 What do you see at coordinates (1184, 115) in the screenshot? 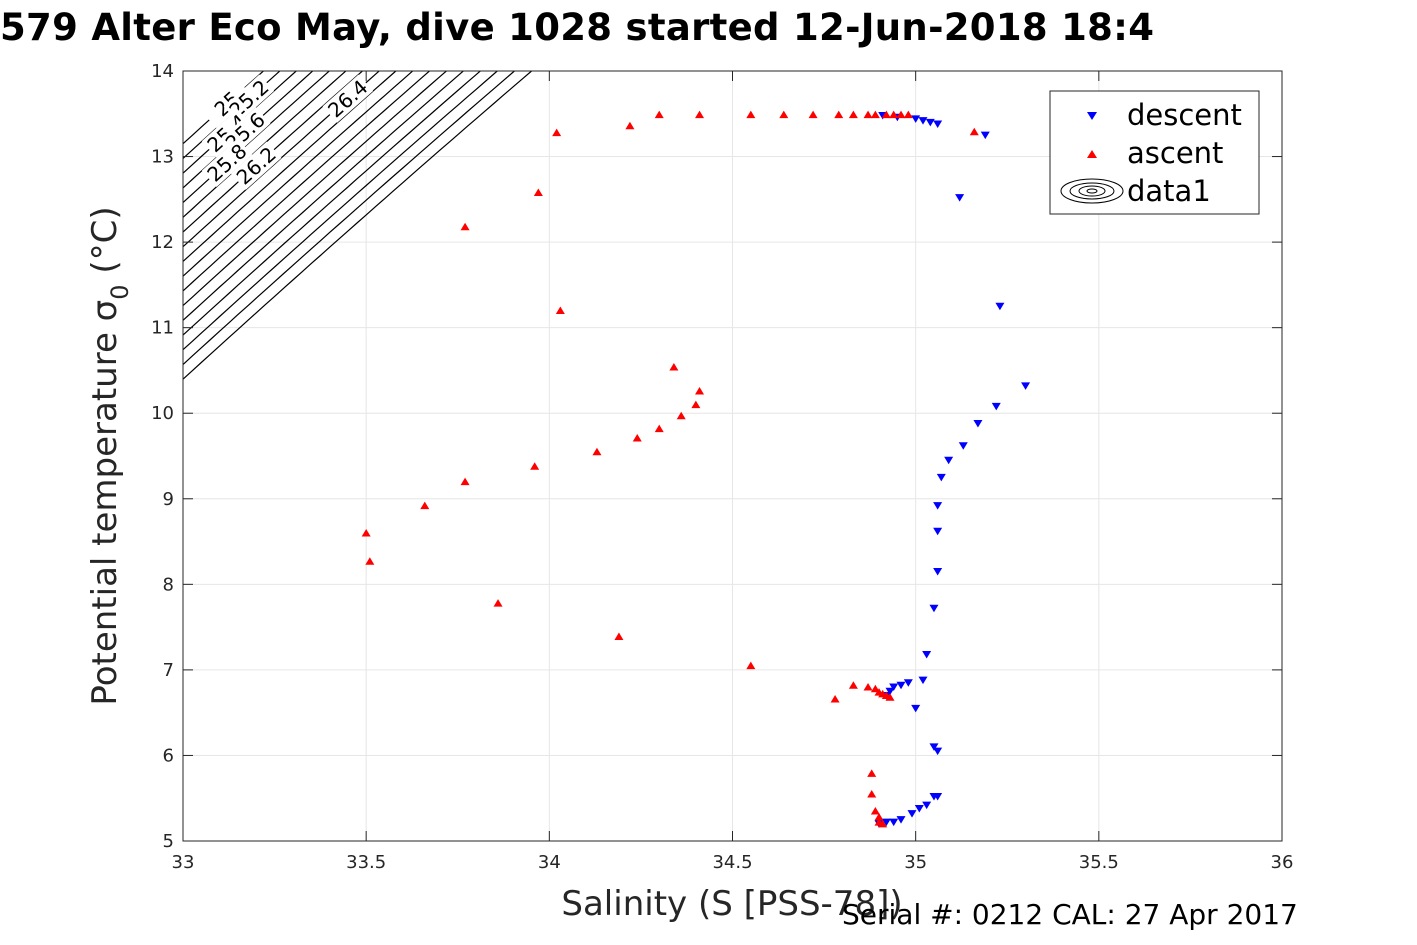
I see `legend-descent-label: descent` at bounding box center [1184, 115].